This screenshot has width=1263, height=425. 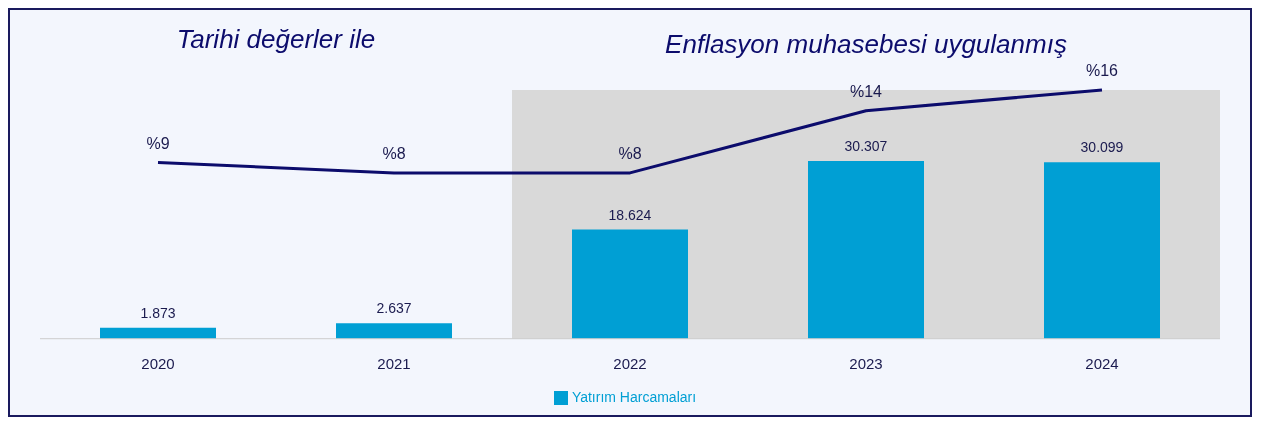 I want to click on data-label: 2.637, so click(x=394, y=308).